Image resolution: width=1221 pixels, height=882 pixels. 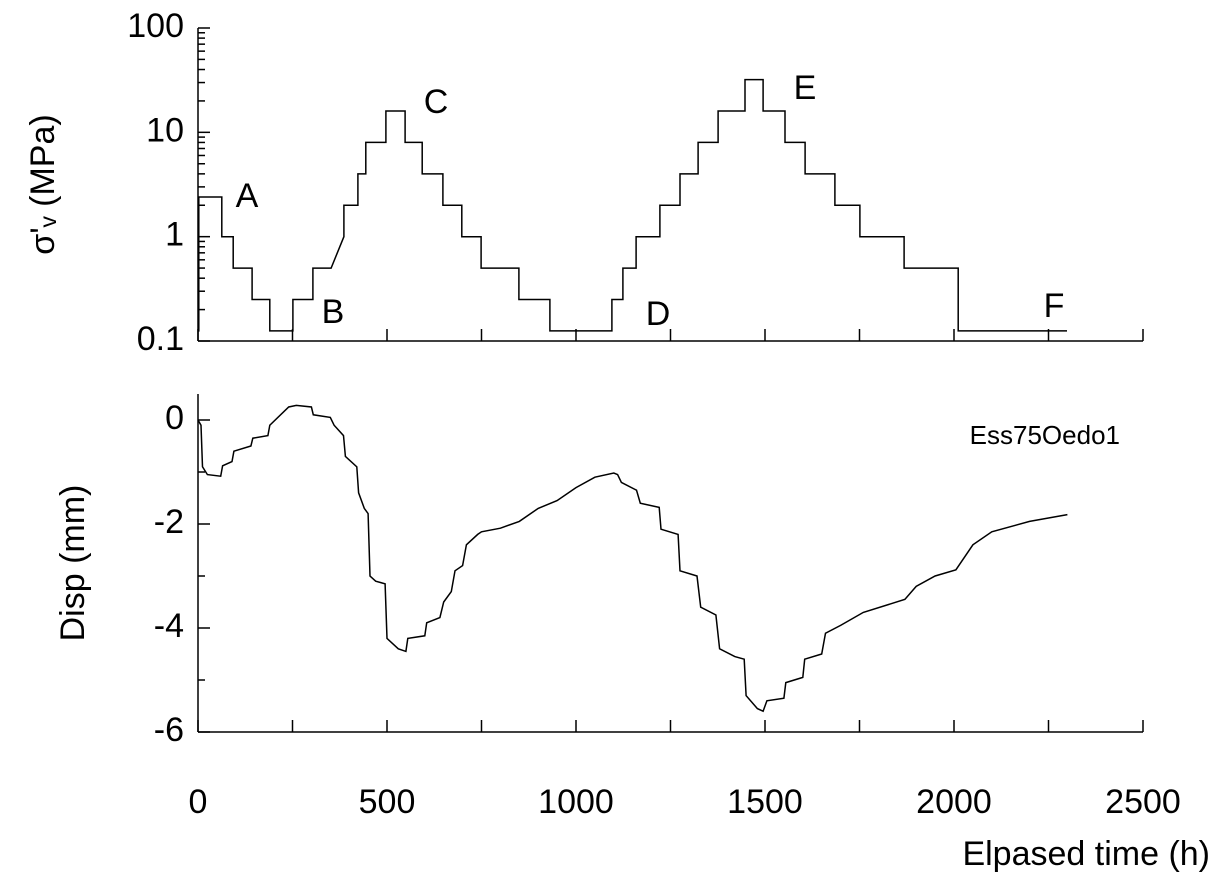 I want to click on x-tick-label: 1500, so click(x=765, y=802).